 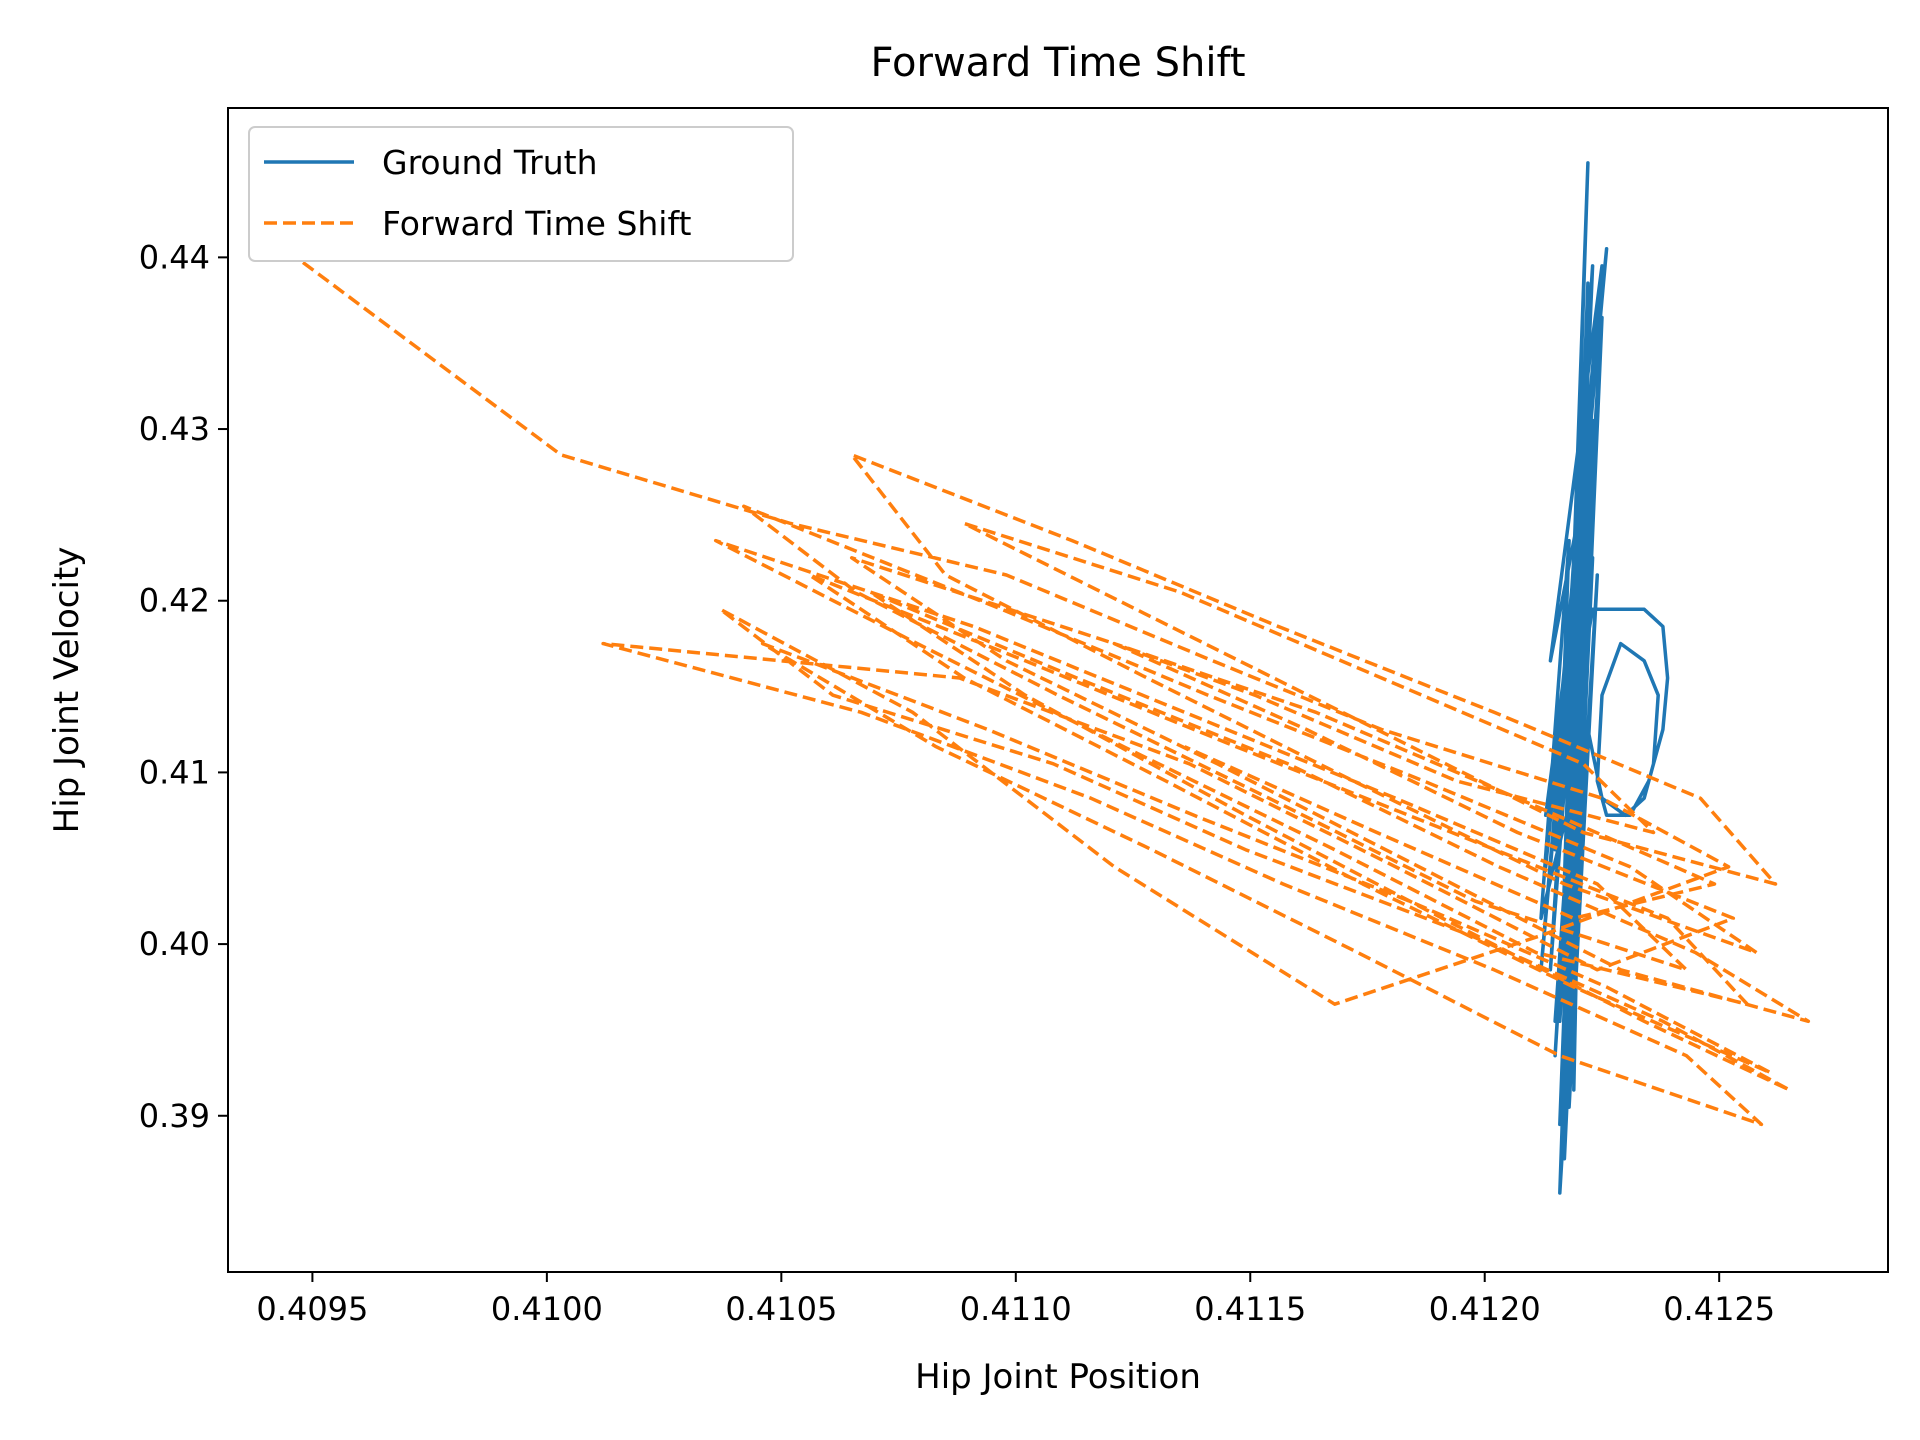 I want to click on y-tick-label: 0.43, so click(x=174, y=429).